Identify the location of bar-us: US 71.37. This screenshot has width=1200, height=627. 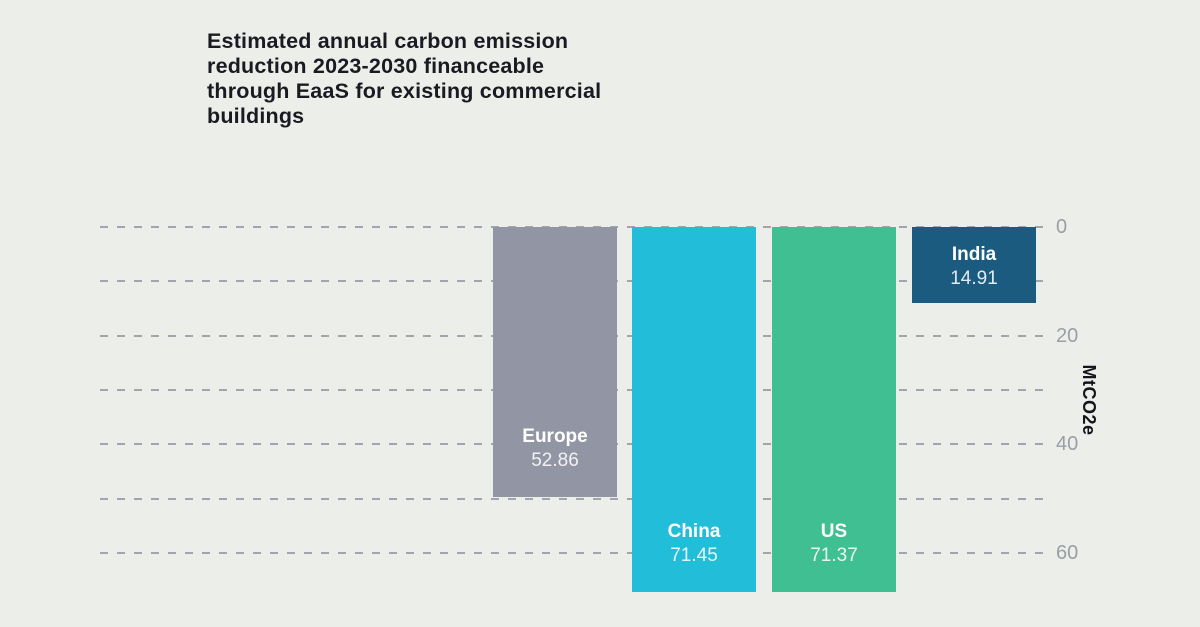
(834, 409).